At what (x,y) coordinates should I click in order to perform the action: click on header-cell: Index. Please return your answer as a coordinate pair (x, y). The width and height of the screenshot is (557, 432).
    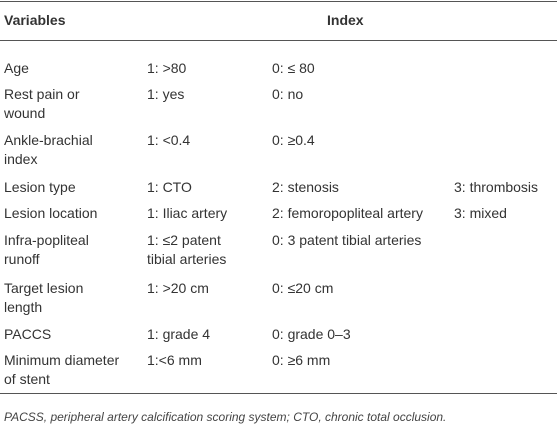
    Looking at the image, I should click on (345, 20).